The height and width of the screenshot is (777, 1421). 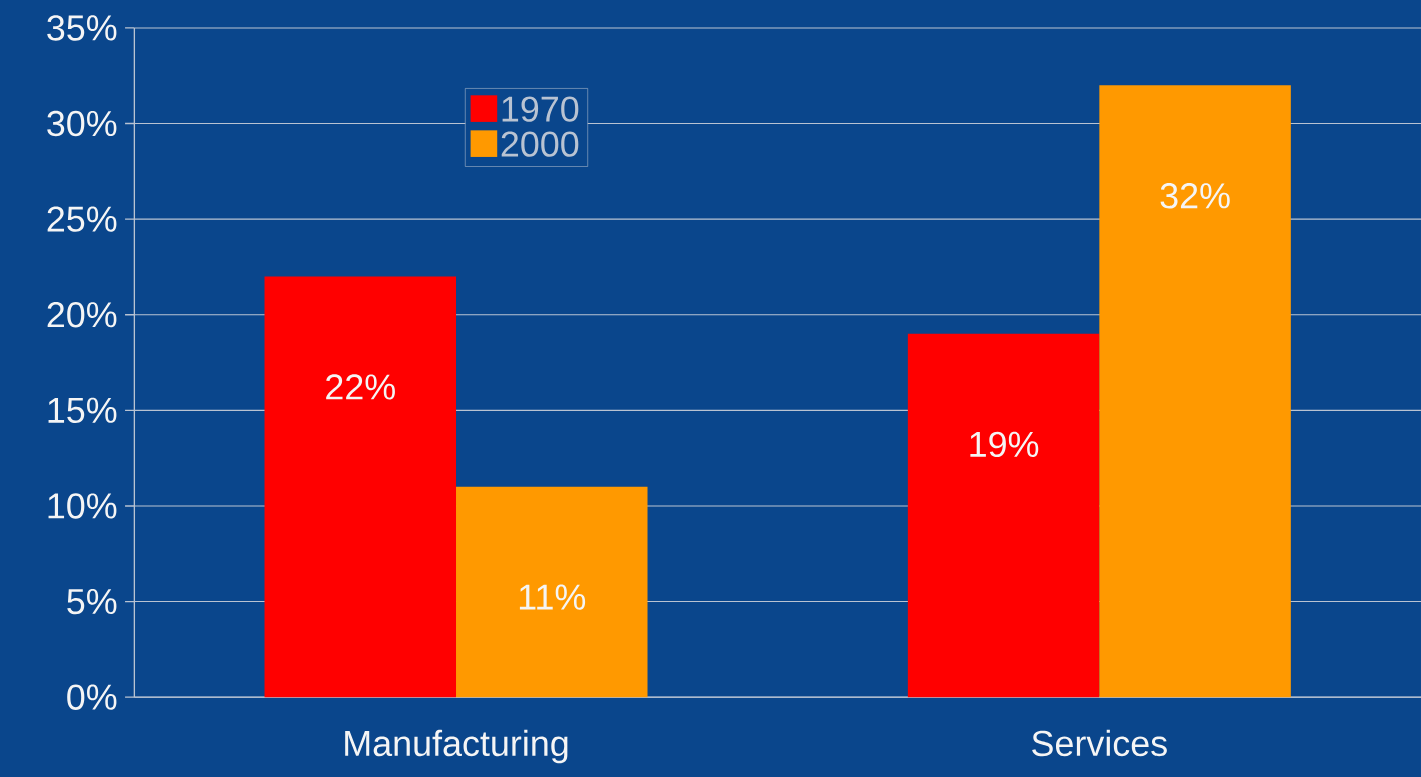 What do you see at coordinates (552, 597) in the screenshot?
I see `data-label: 11%` at bounding box center [552, 597].